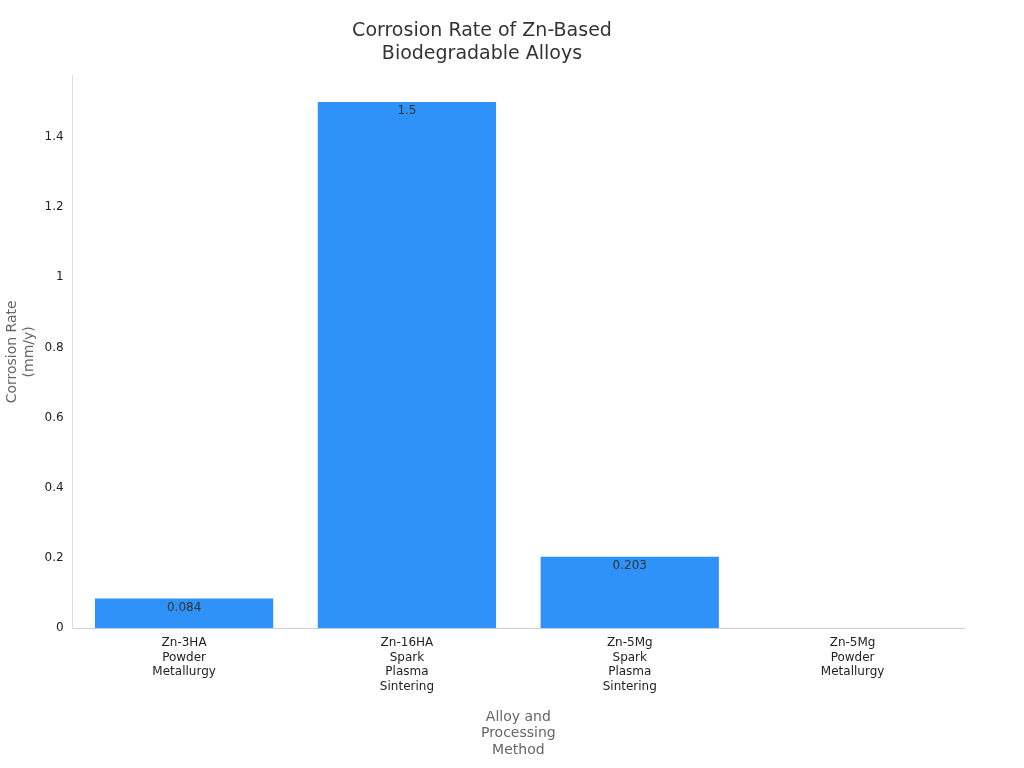 This screenshot has height=768, width=1024. What do you see at coordinates (60, 627) in the screenshot?
I see `y-tick-label: 0` at bounding box center [60, 627].